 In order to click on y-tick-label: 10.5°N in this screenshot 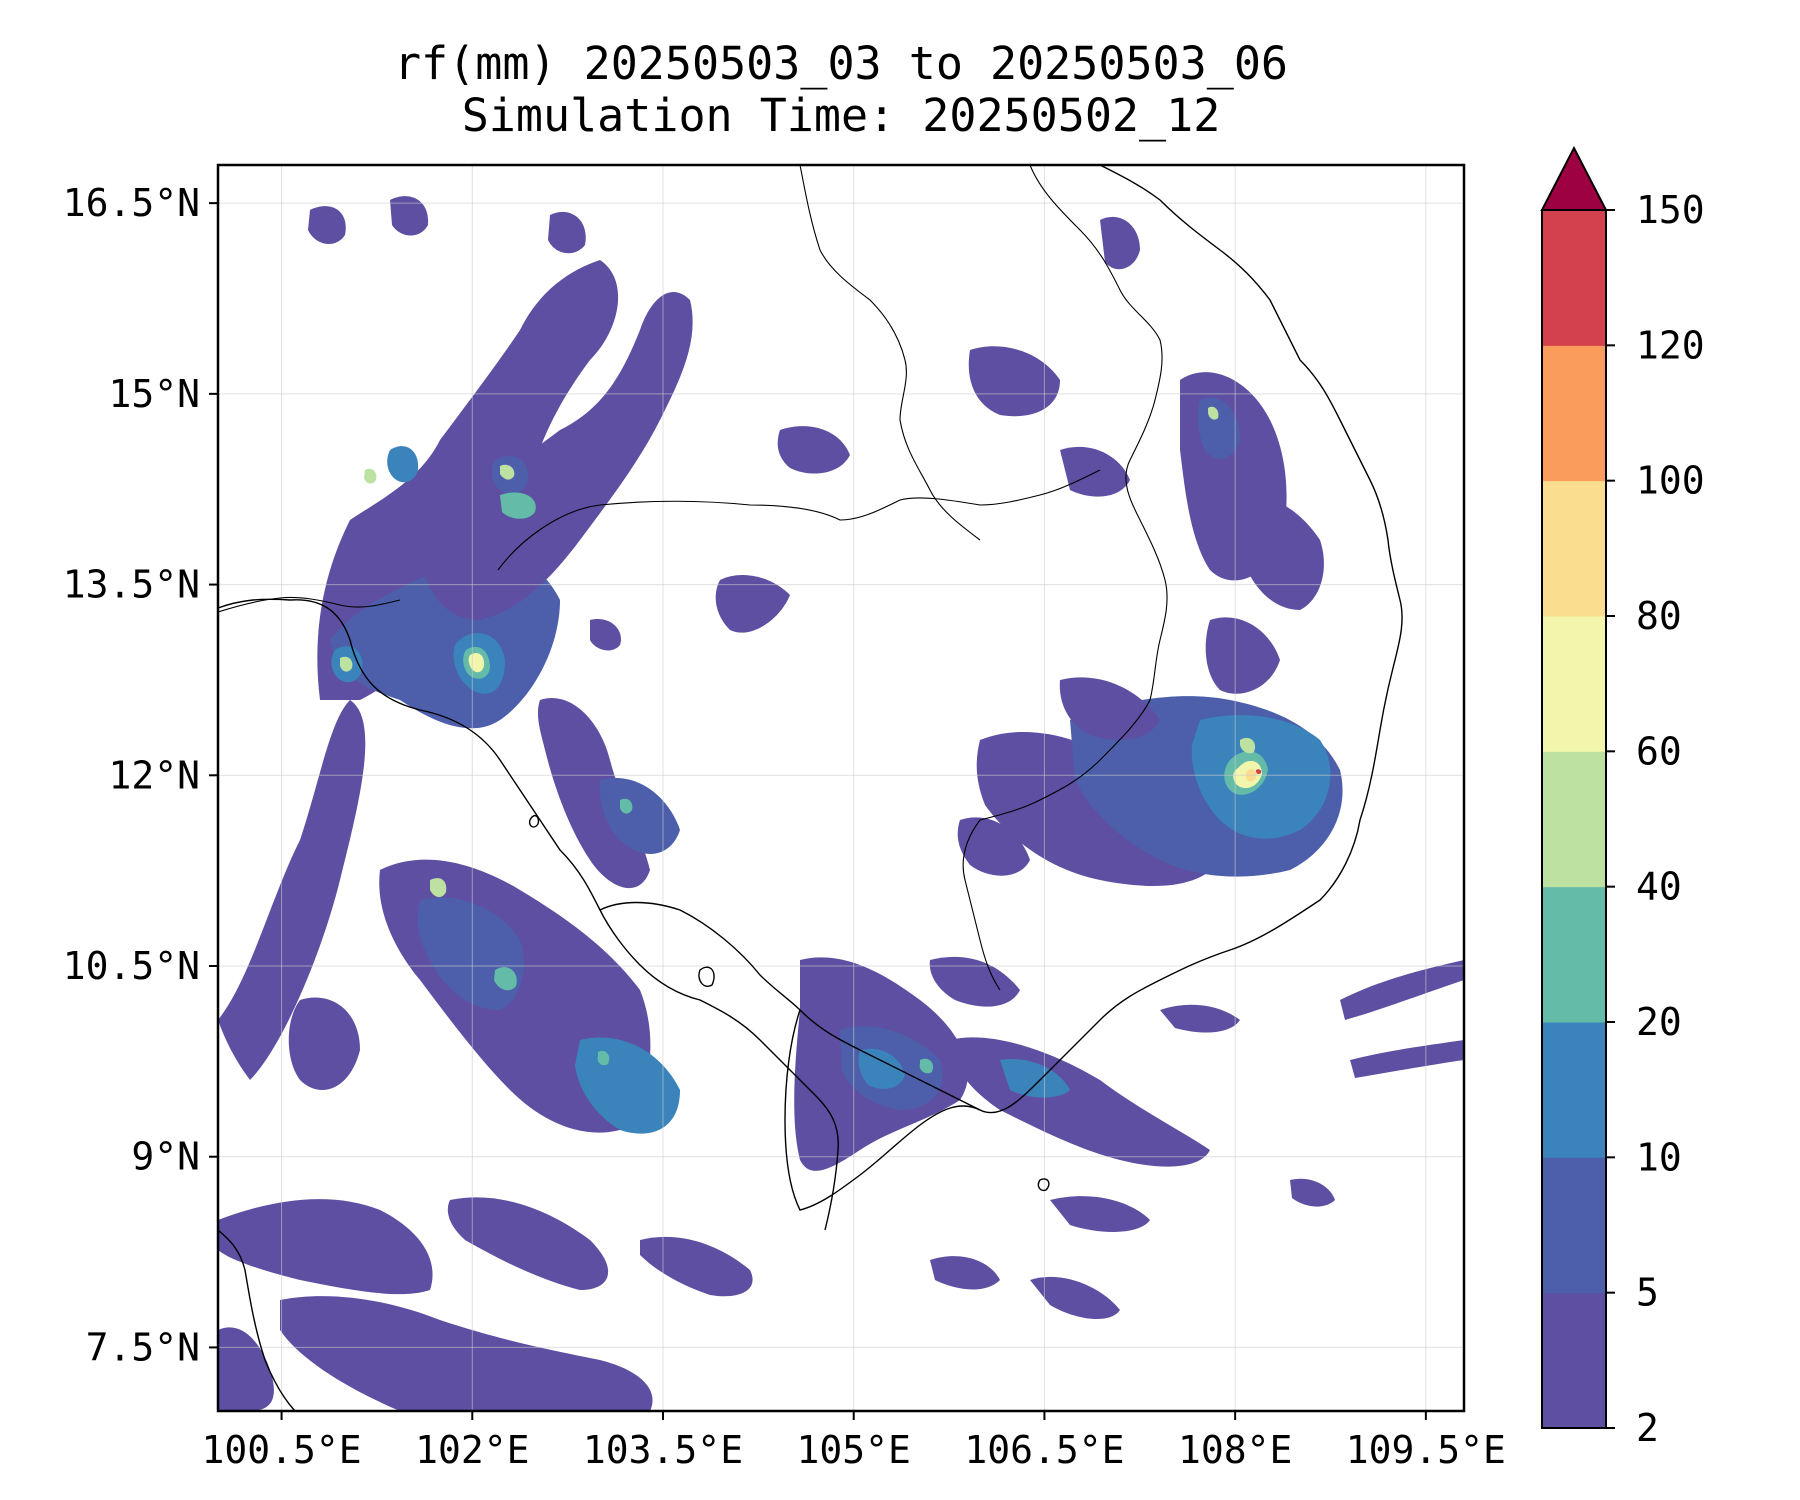, I will do `click(131, 966)`.